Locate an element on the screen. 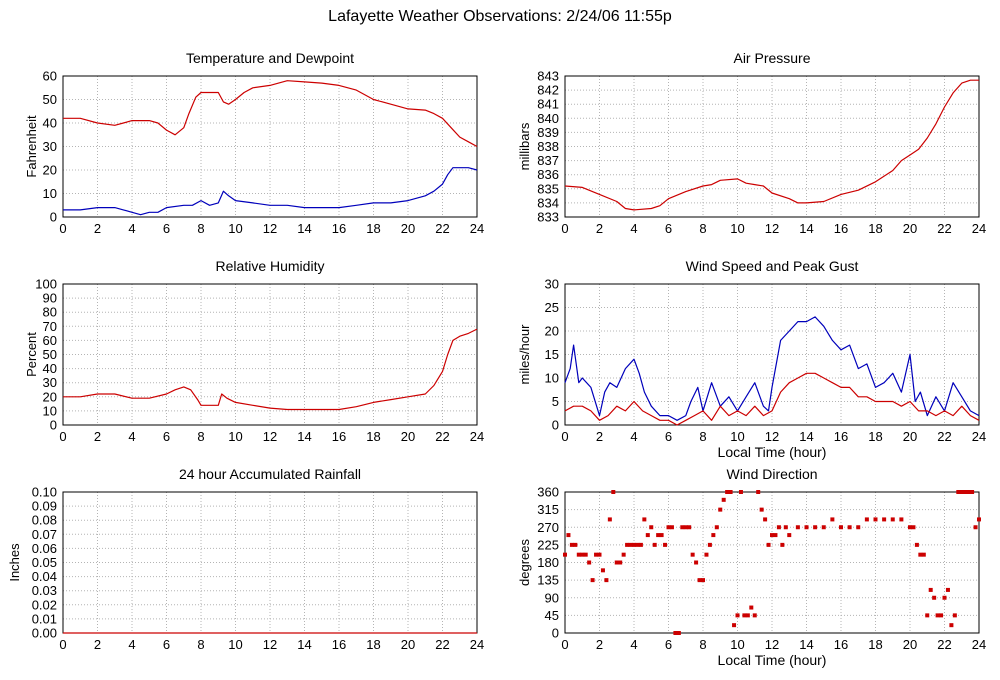  y-tick-label: 0.00 is located at coordinates (44, 633).